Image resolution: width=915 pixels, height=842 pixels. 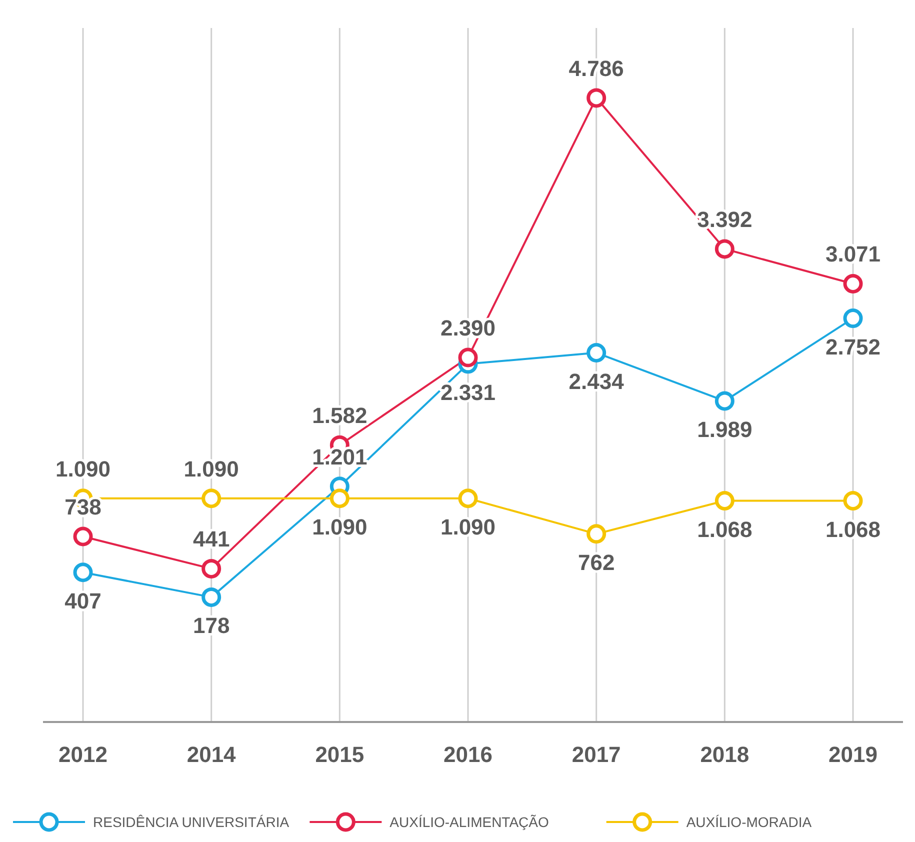 What do you see at coordinates (724, 429) in the screenshot?
I see `data-label: 1.989` at bounding box center [724, 429].